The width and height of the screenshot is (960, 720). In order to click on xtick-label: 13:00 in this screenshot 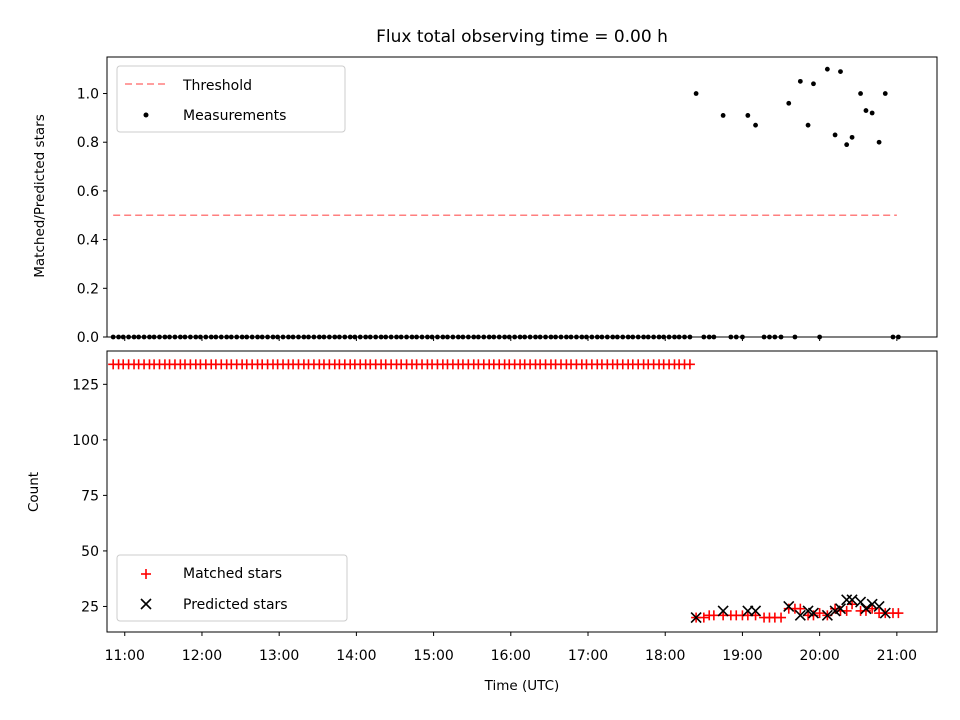, I will do `click(279, 656)`.